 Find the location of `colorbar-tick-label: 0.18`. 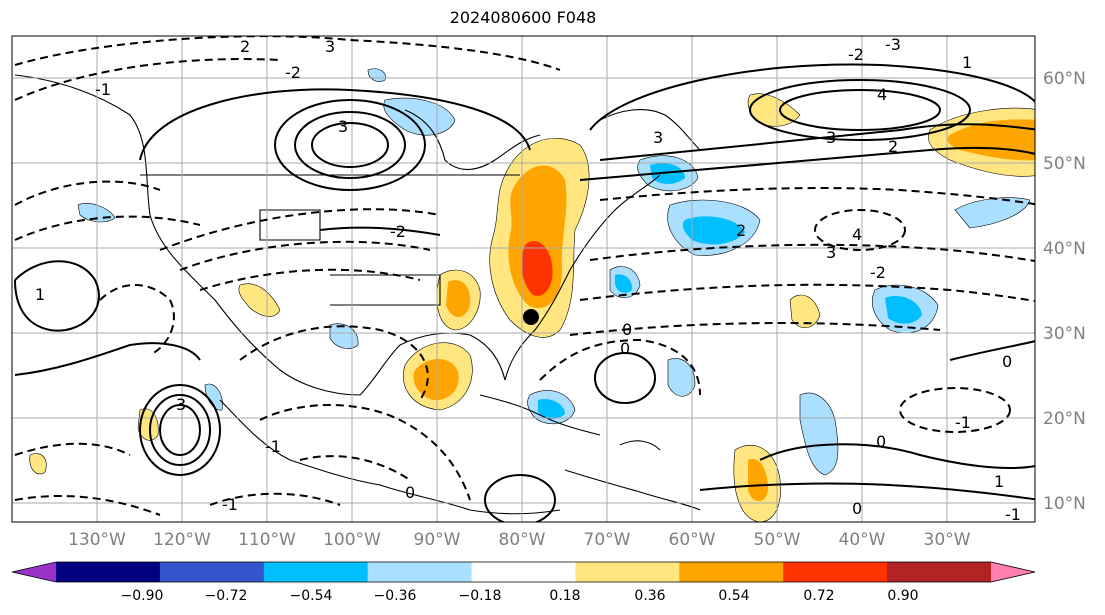

colorbar-tick-label: 0.18 is located at coordinates (564, 596).